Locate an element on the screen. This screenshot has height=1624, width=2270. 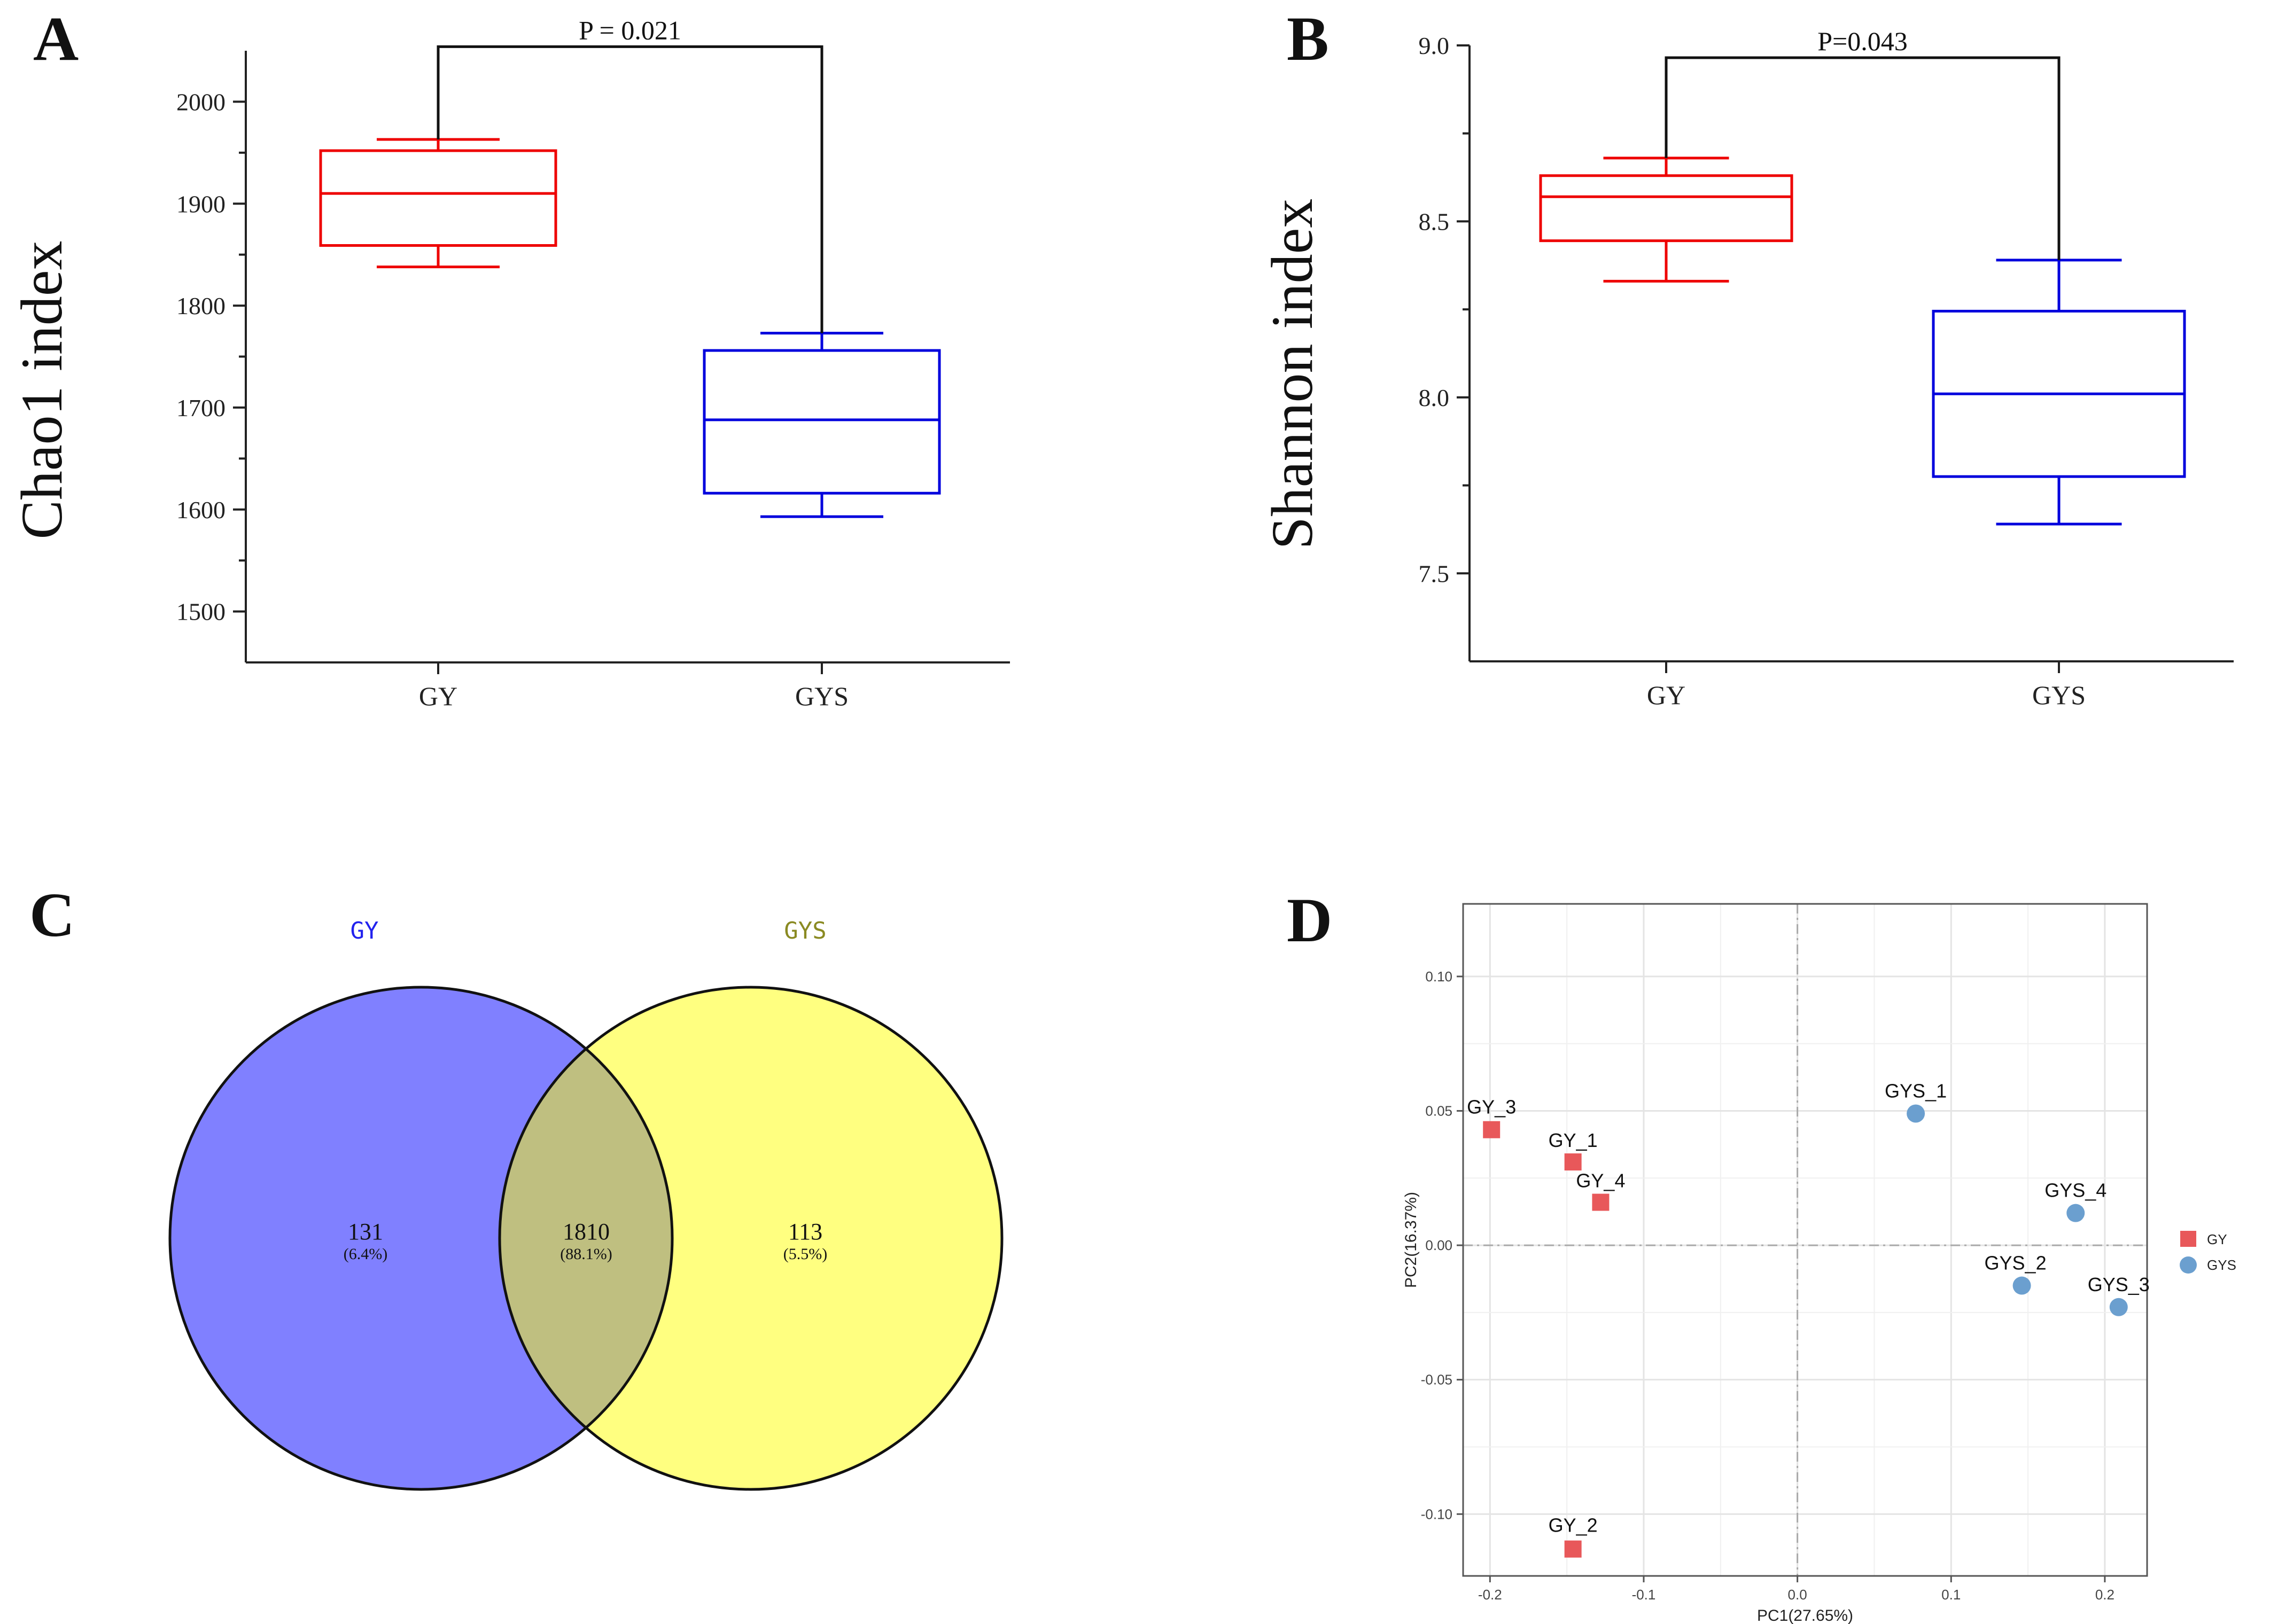
plot-background is located at coordinates (1805, 1240).